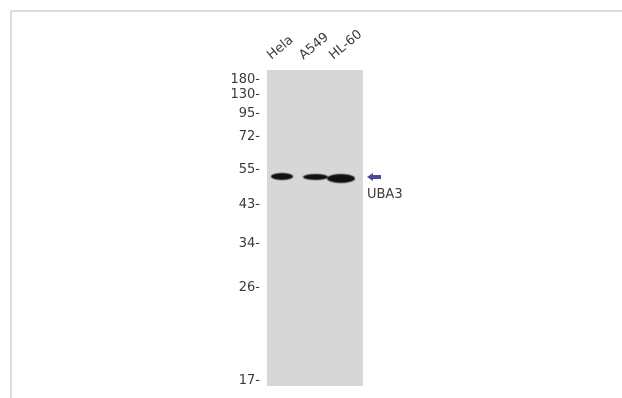 The image size is (622, 398). Describe the element at coordinates (249, 169) in the screenshot. I see `marker-55: 55-` at that location.